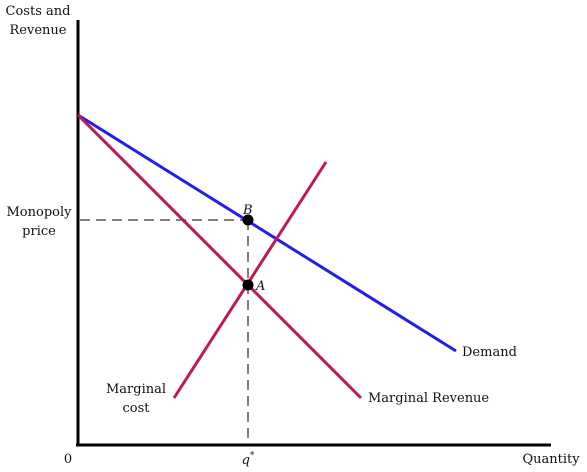  Describe the element at coordinates (489, 352) in the screenshot. I see `demand-label: Demand` at that location.